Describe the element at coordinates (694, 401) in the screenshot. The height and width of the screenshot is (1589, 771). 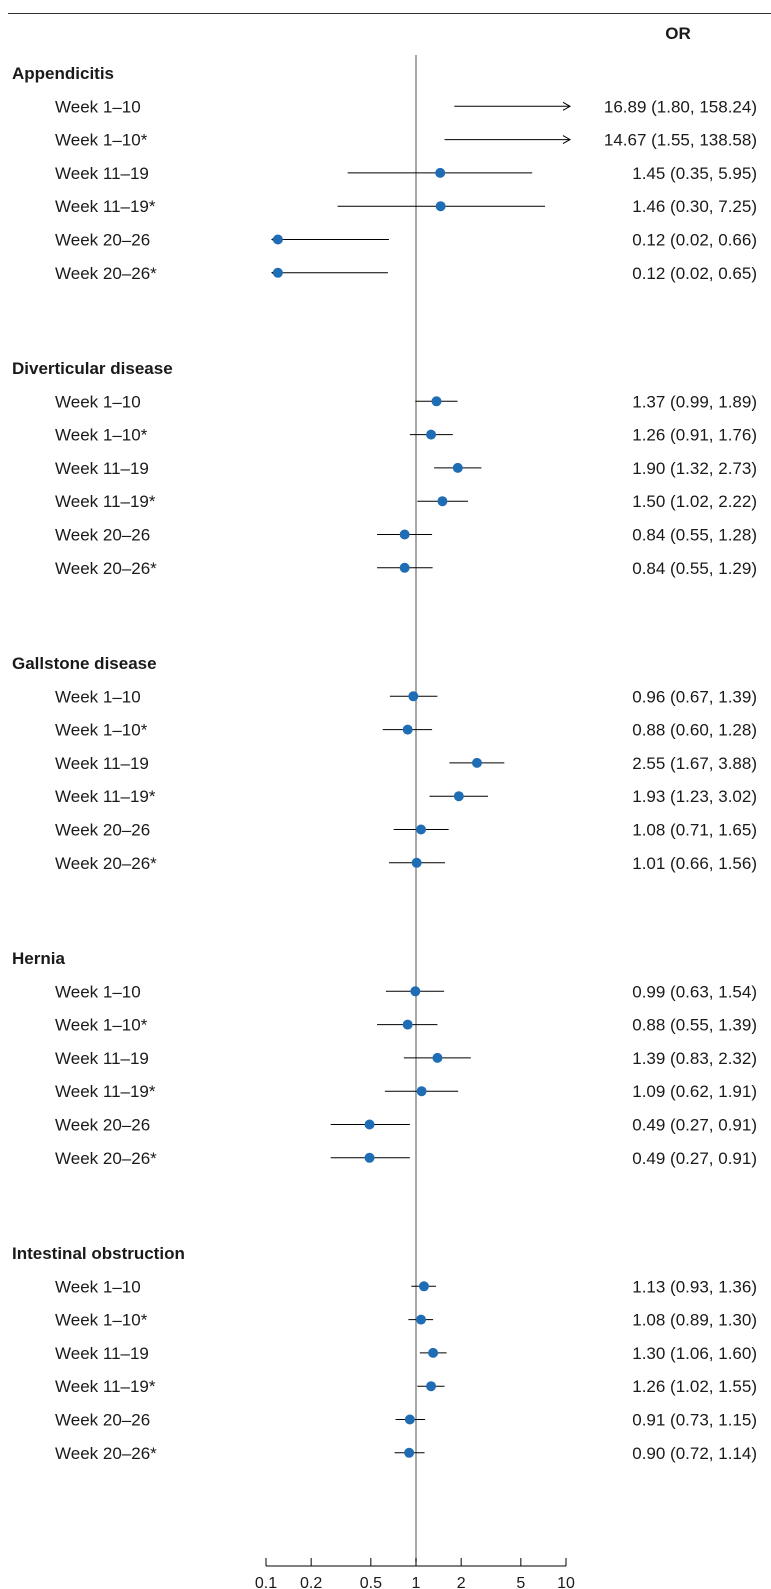
I see `or-value-text: 1.37 (0.99, 1.89)` at that location.